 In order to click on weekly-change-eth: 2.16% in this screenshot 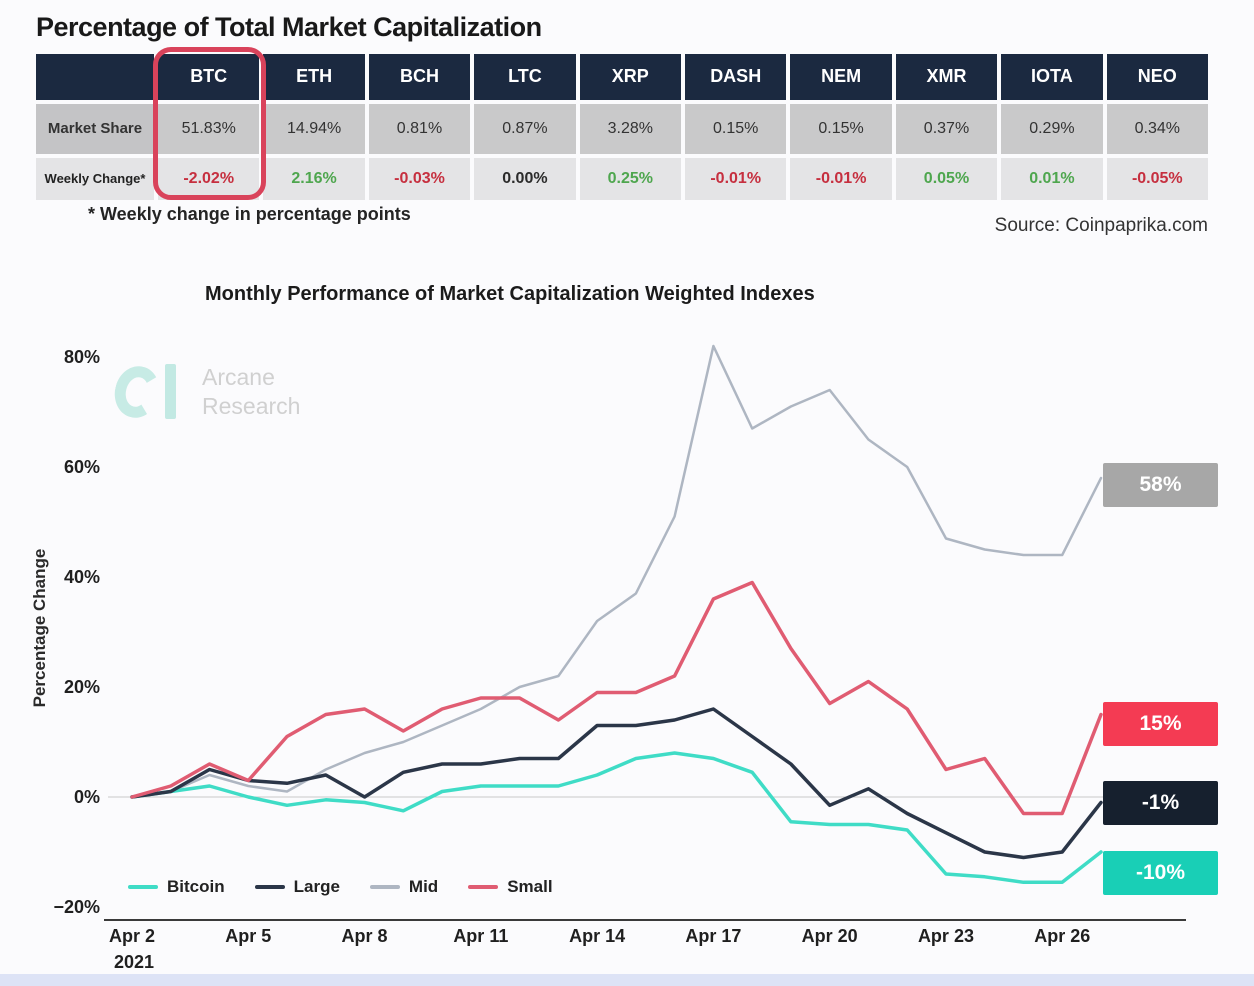, I will do `click(314, 179)`.